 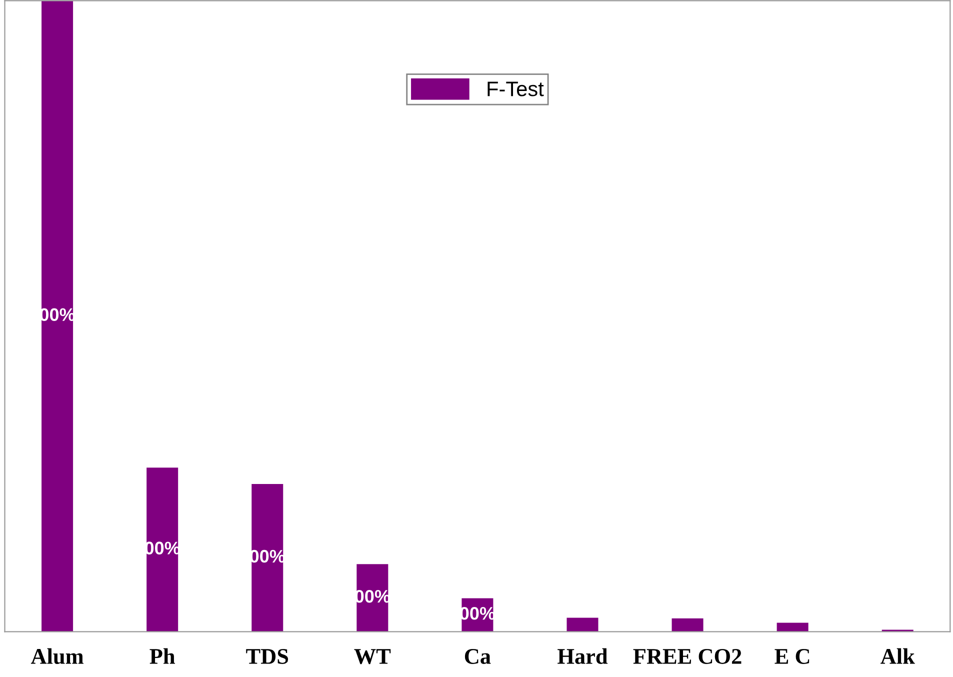 What do you see at coordinates (477, 656) in the screenshot?
I see `x-tick-label: Ca` at bounding box center [477, 656].